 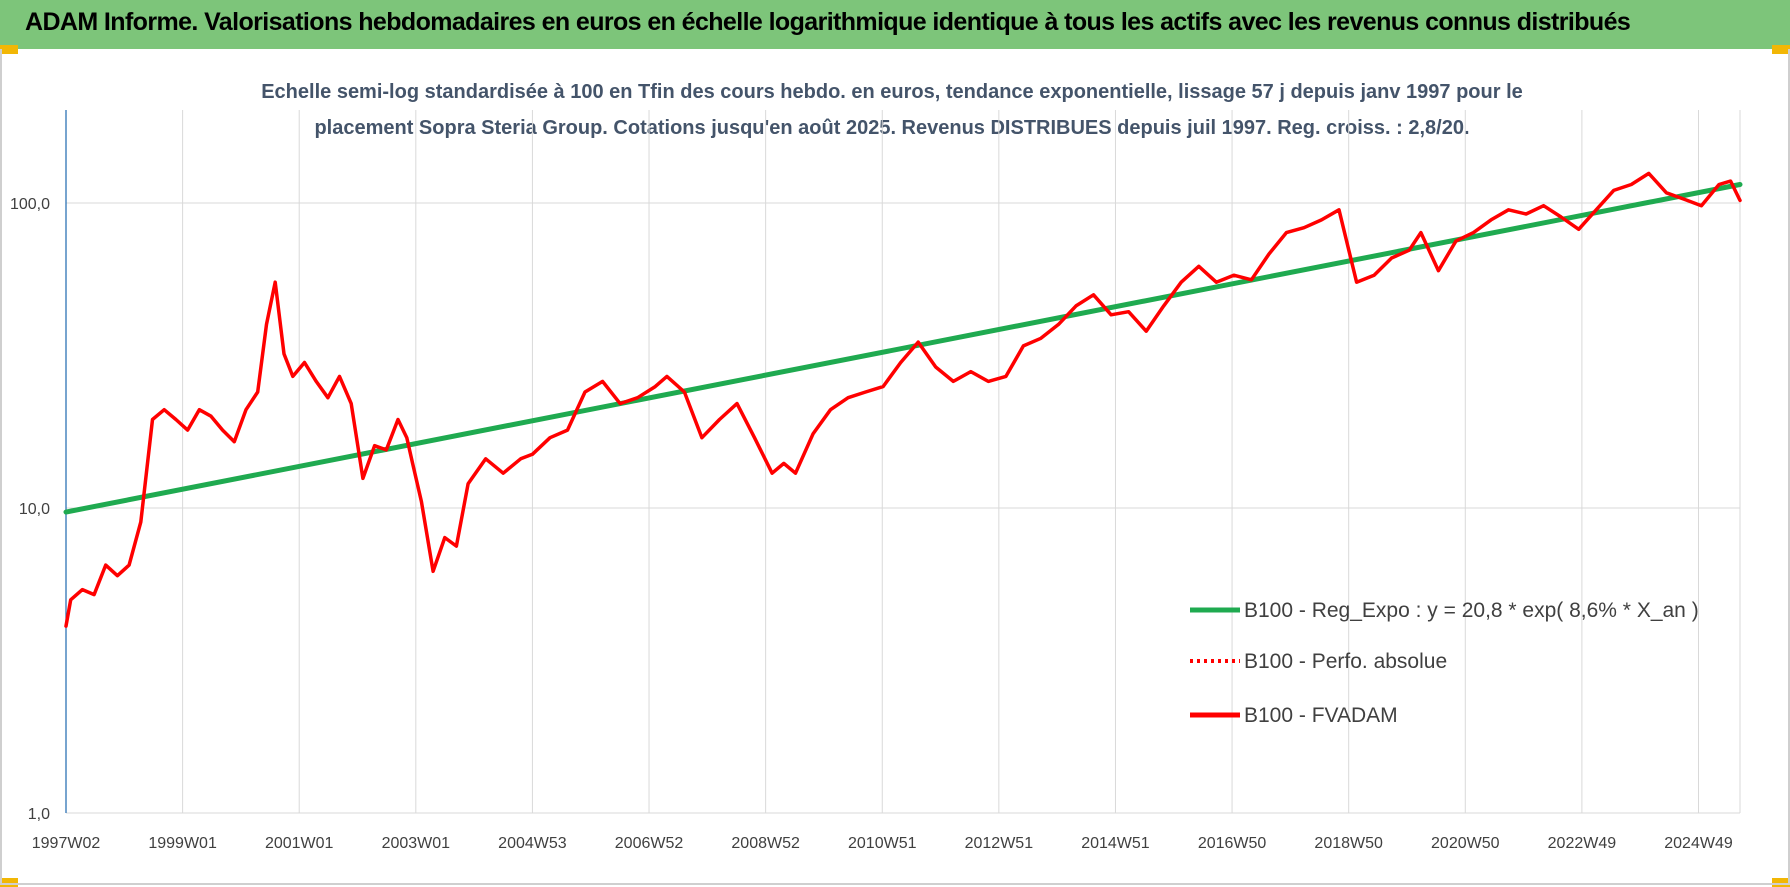 I want to click on x-tick-label: 2012W51, so click(x=999, y=843).